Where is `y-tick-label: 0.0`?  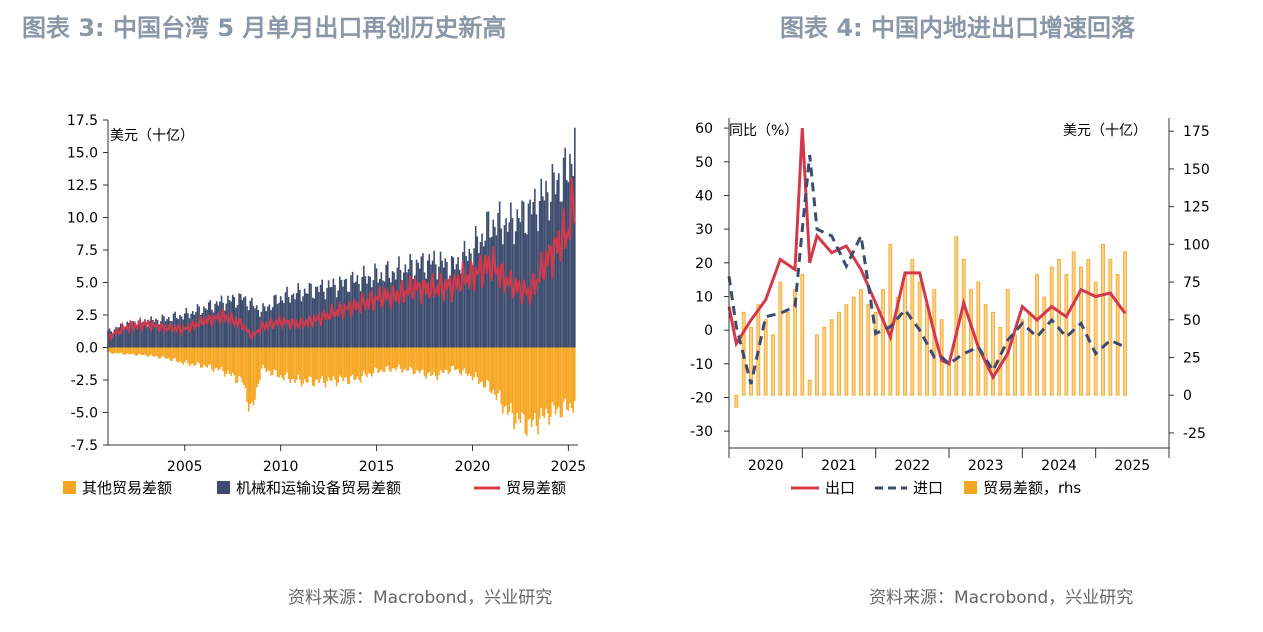 y-tick-label: 0.0 is located at coordinates (87, 349).